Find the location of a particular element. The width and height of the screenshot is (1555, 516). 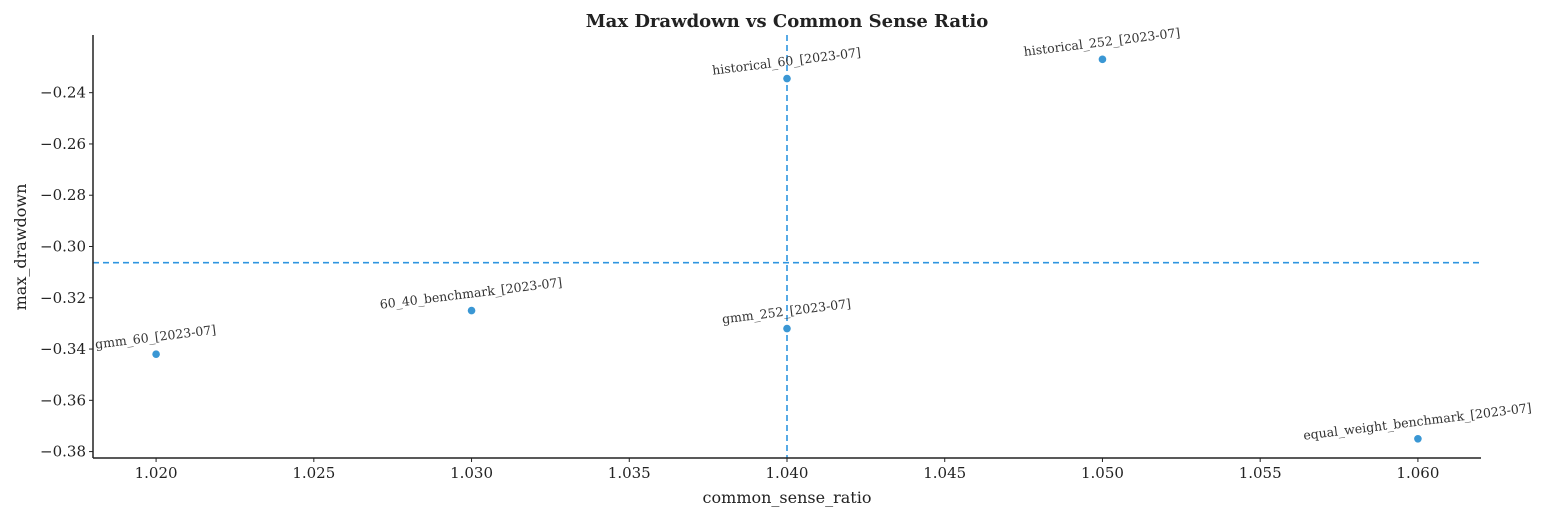

x-tick-label: 1.030 is located at coordinates (471, 473).